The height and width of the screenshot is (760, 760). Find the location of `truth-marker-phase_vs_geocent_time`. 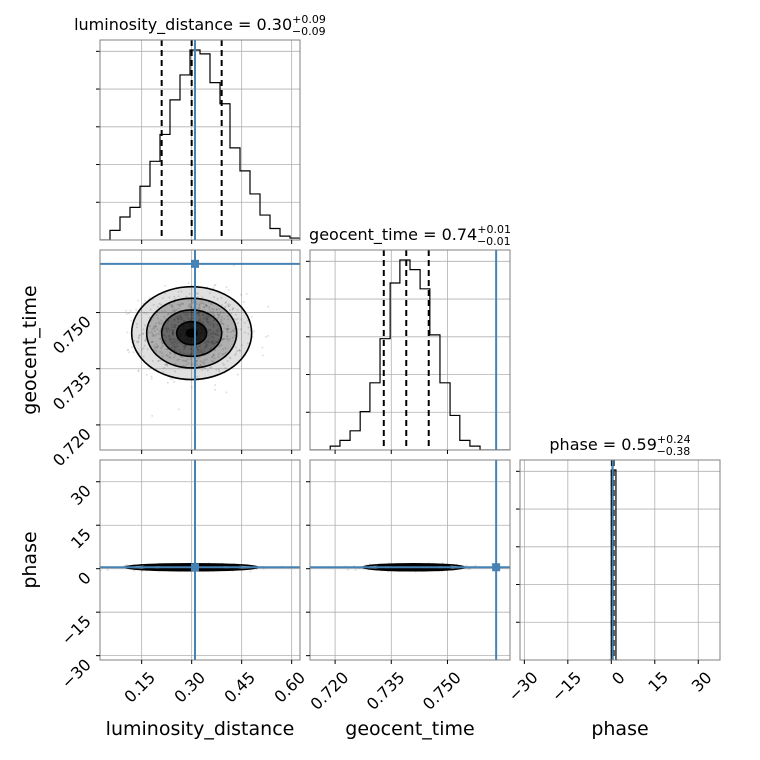

truth-marker-phase_vs_geocent_time is located at coordinates (496, 567).